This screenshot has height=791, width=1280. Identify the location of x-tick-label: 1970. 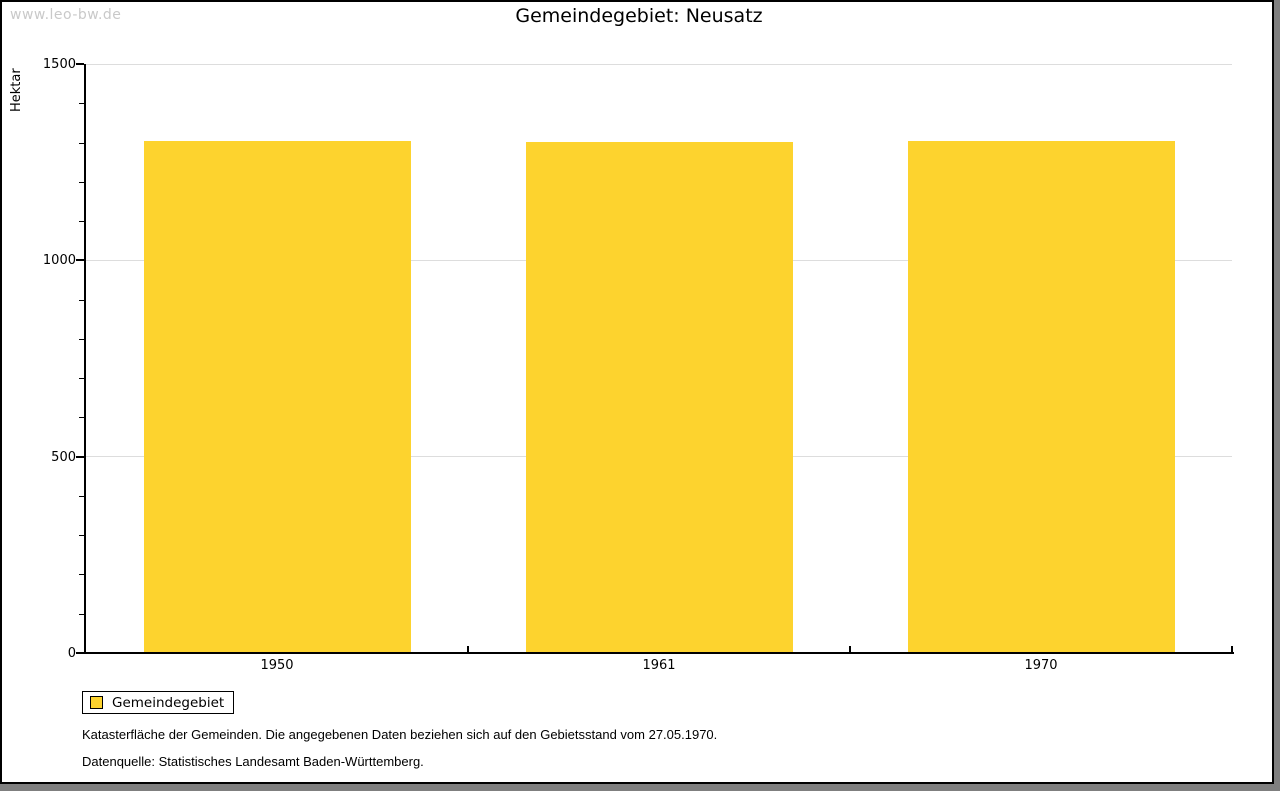
(1041, 665).